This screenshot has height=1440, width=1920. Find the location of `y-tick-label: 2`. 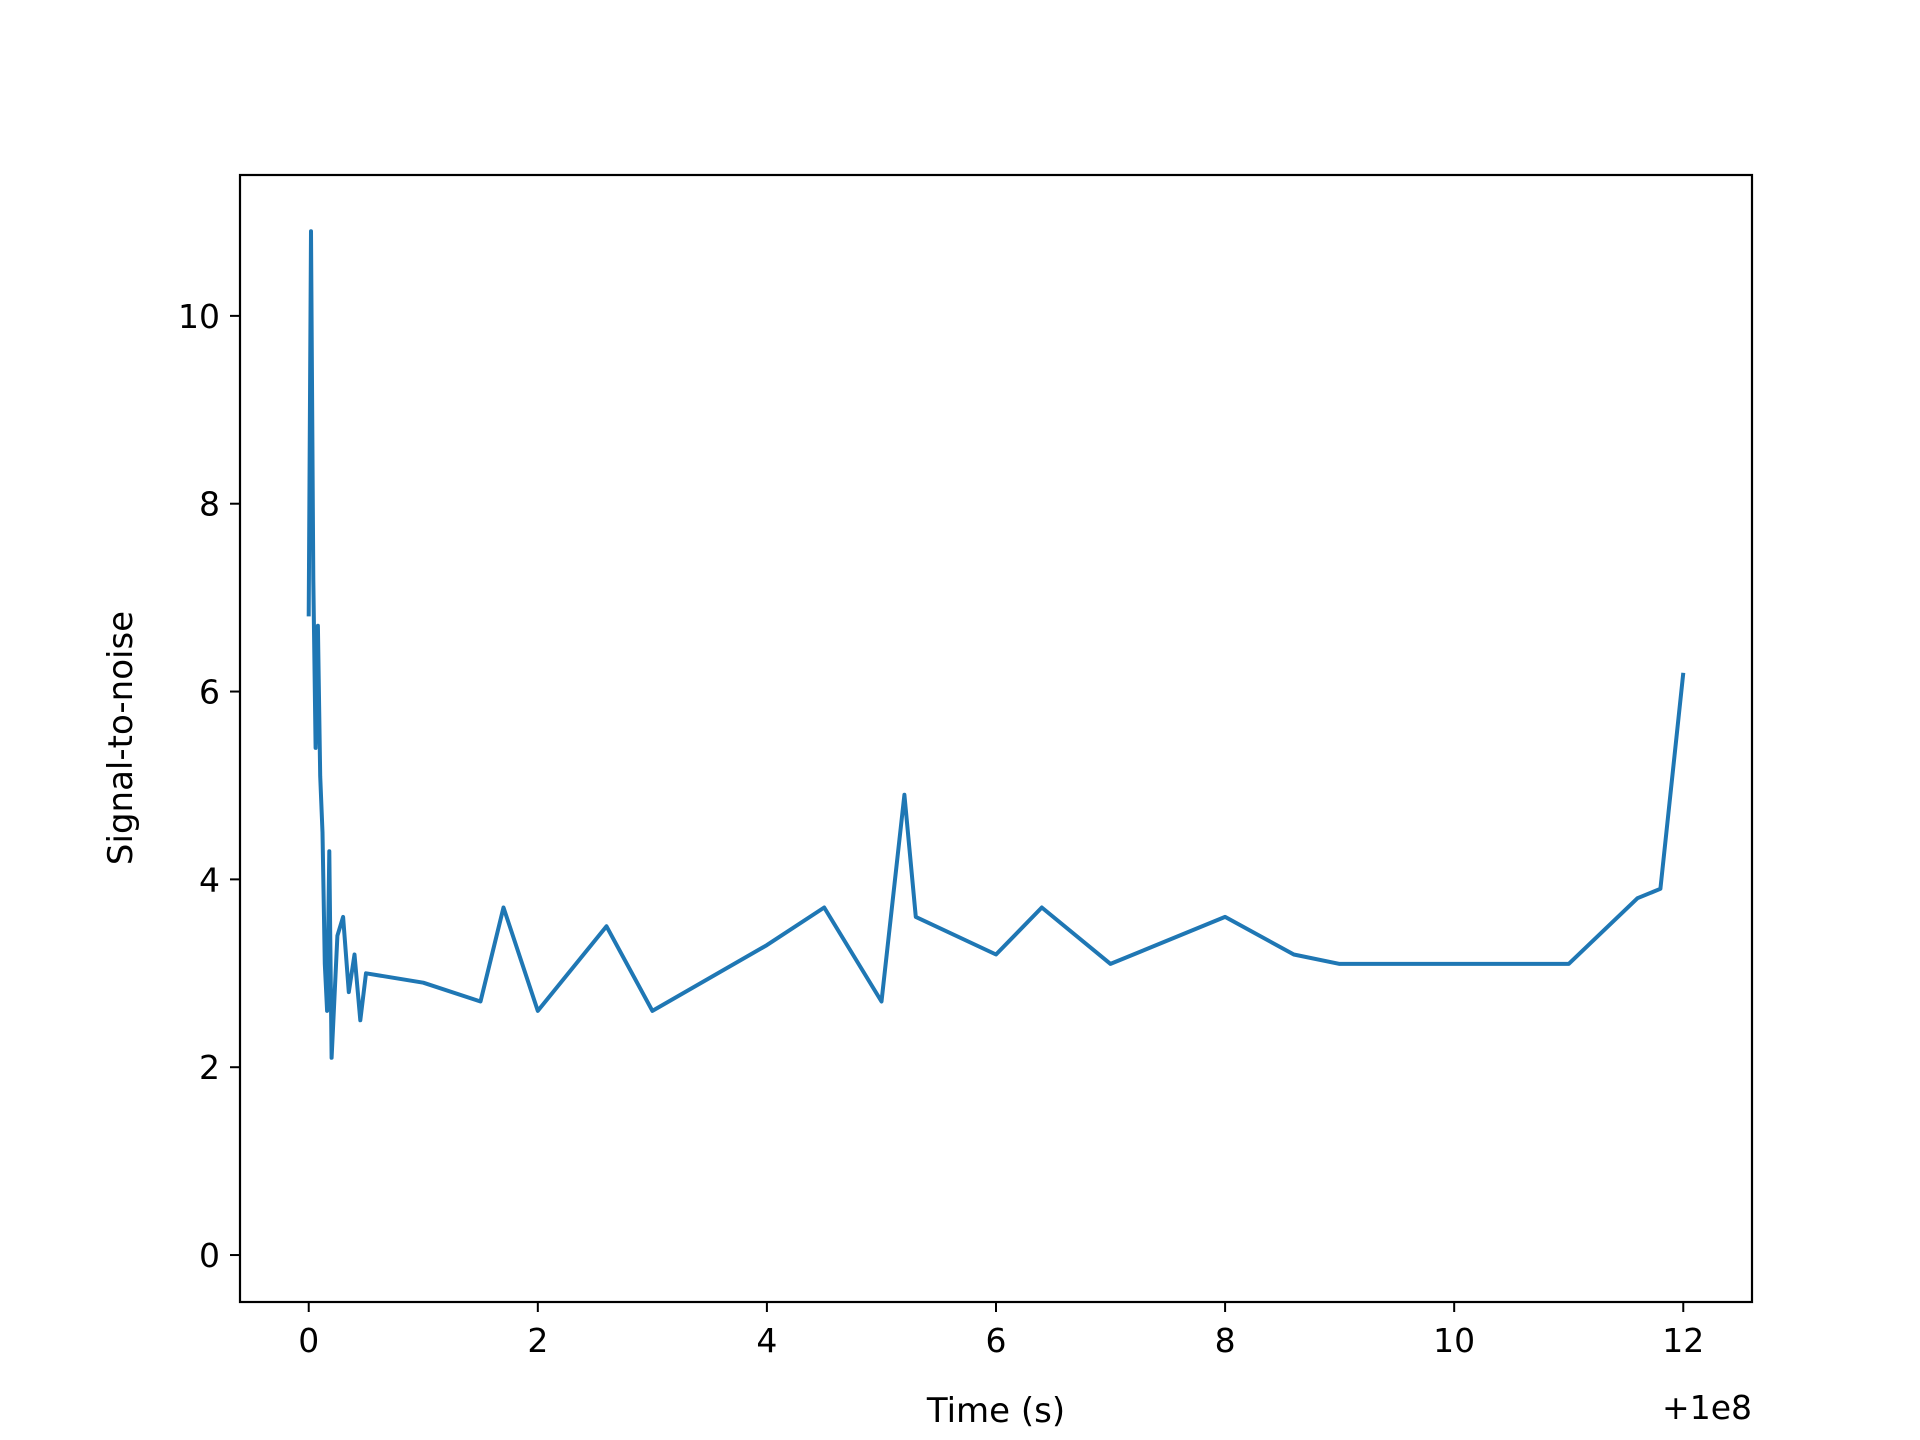

y-tick-label: 2 is located at coordinates (209, 1067).